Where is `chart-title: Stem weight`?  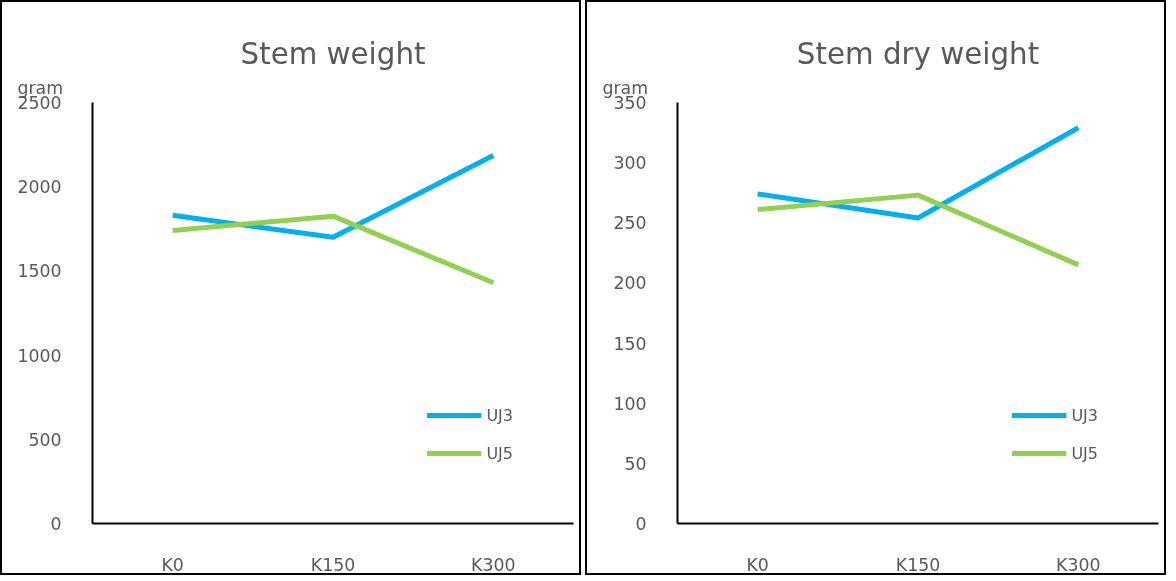 chart-title: Stem weight is located at coordinates (333, 53).